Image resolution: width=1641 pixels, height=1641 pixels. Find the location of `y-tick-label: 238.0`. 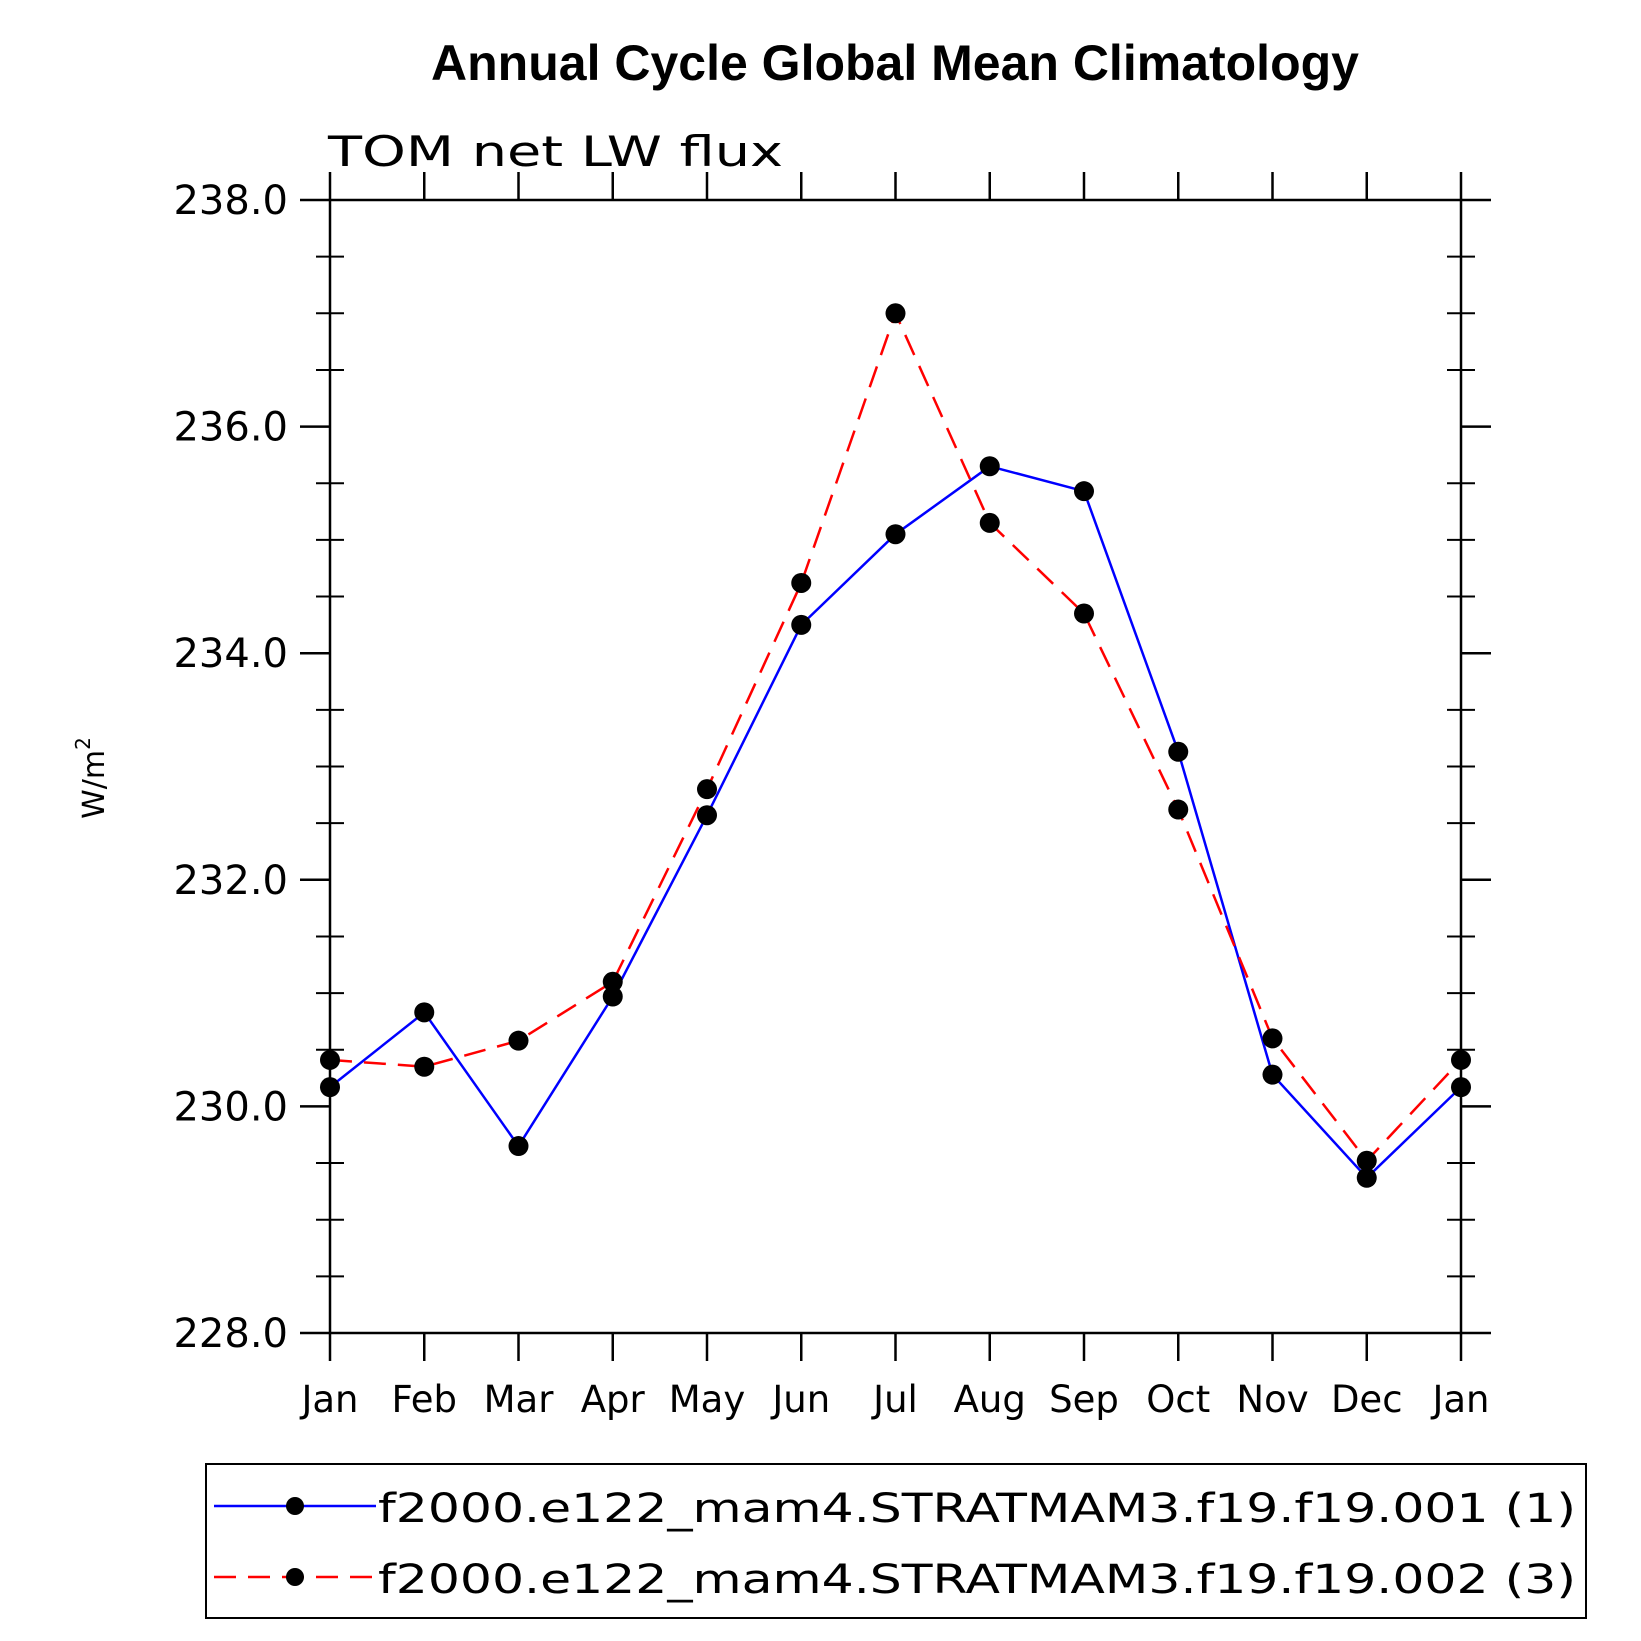

y-tick-label: 238.0 is located at coordinates (230, 201).